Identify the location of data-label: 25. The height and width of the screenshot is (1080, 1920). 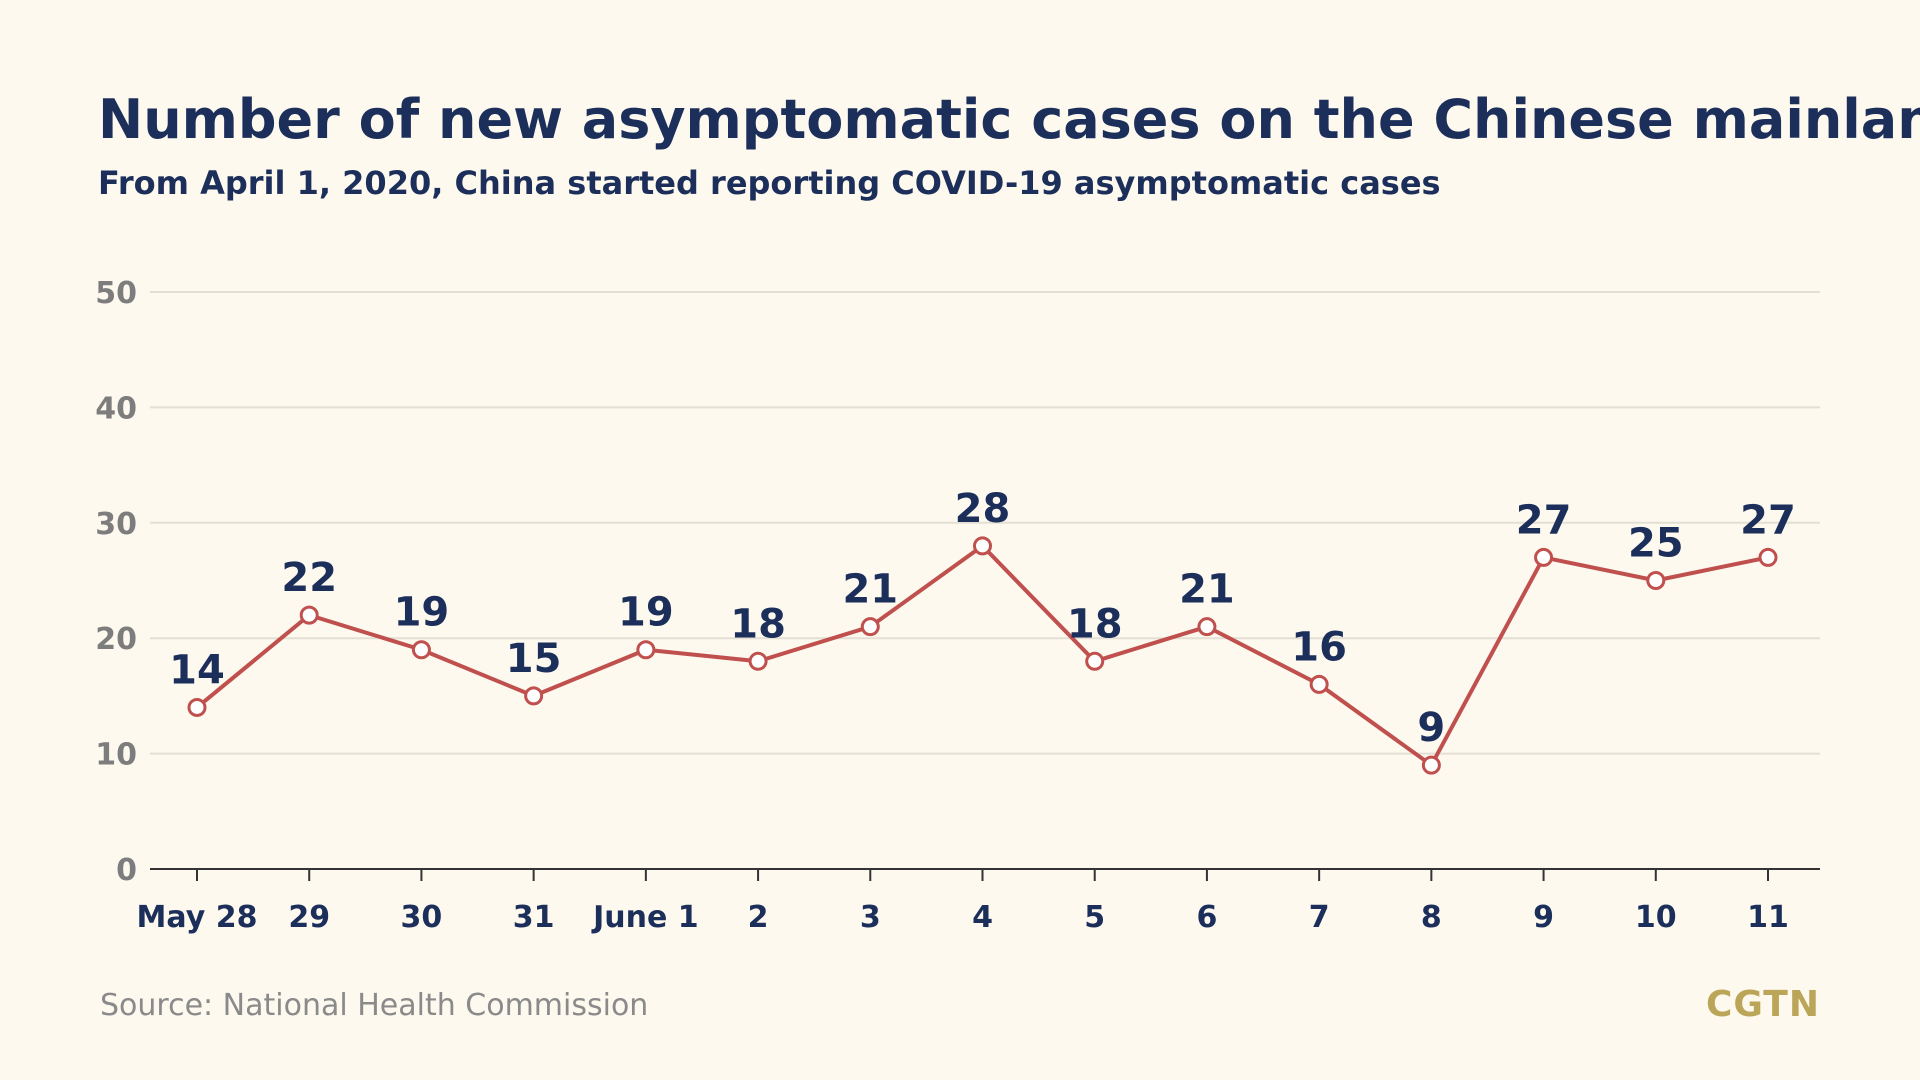
(1656, 544).